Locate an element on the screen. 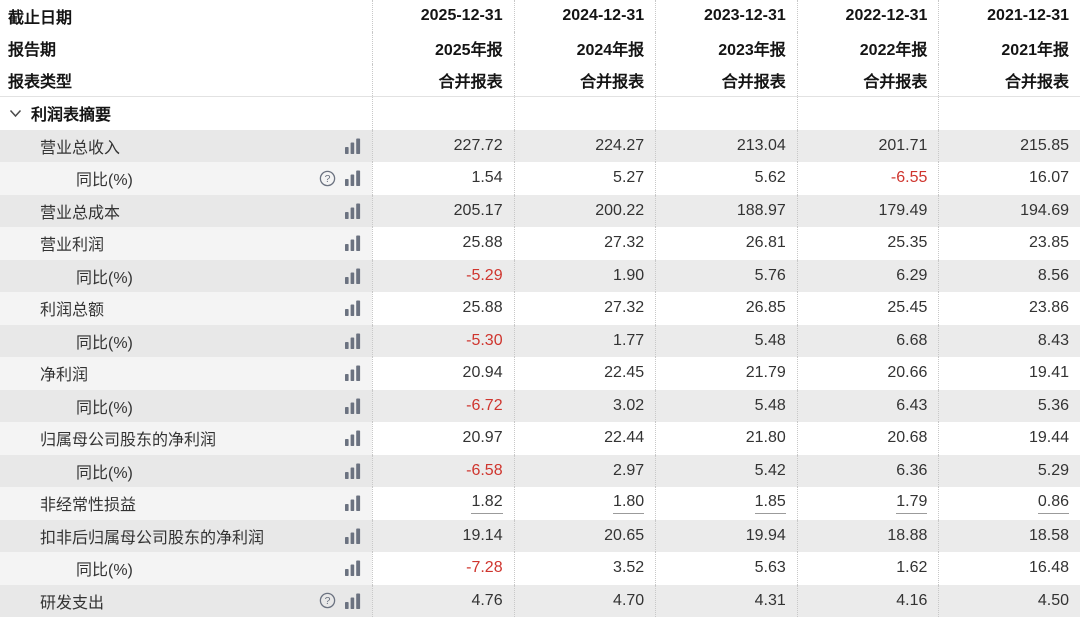 This screenshot has height=617, width=1080. table-row: 利润总额 25.88 27.32 26.85 25.45 23.86 is located at coordinates (540, 308).